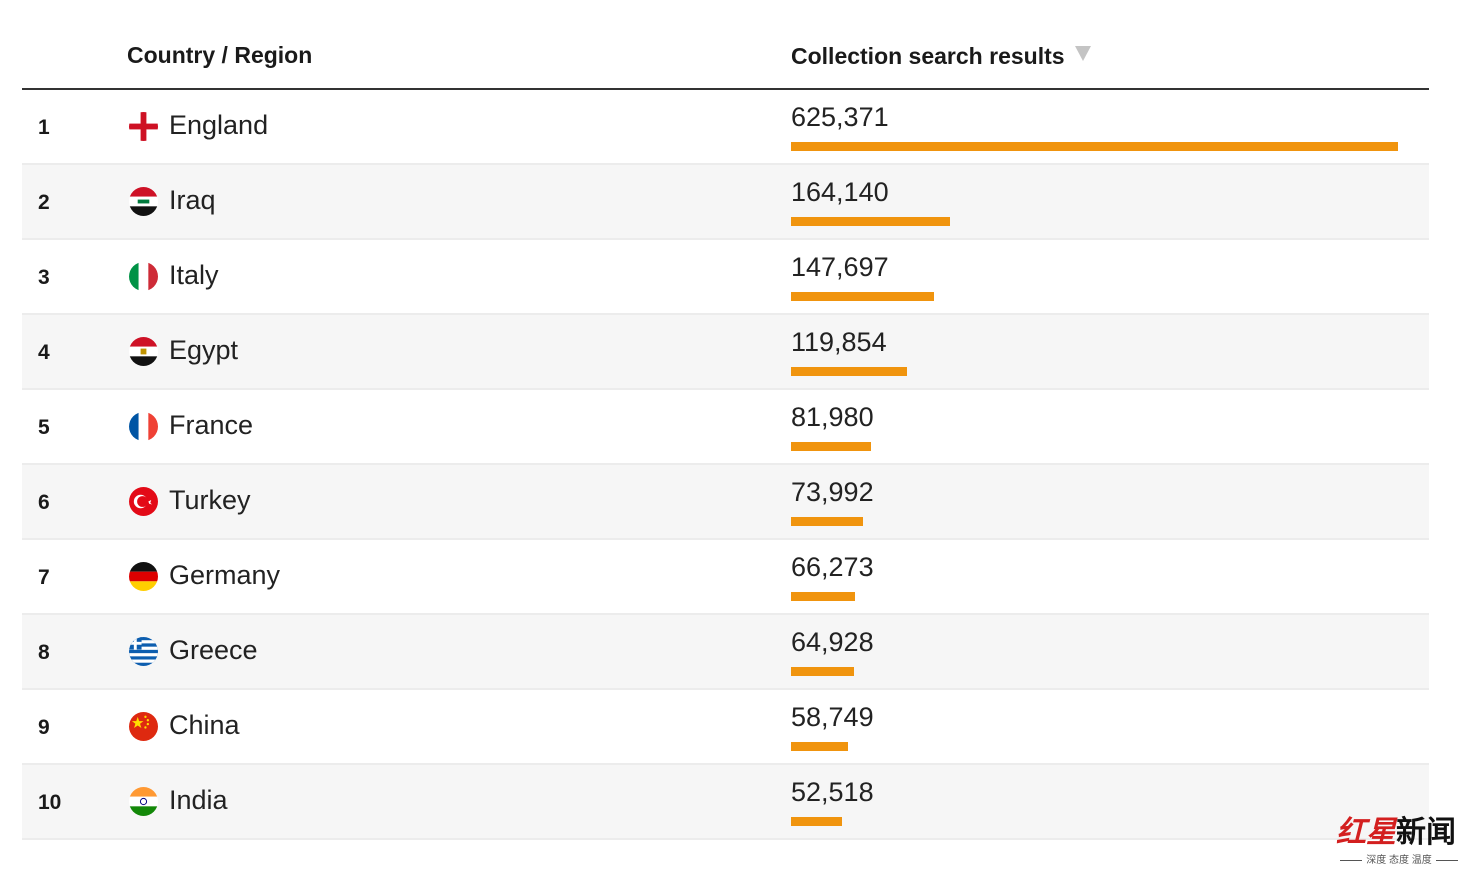 The width and height of the screenshot is (1470, 874). I want to click on country-name: India, so click(198, 800).